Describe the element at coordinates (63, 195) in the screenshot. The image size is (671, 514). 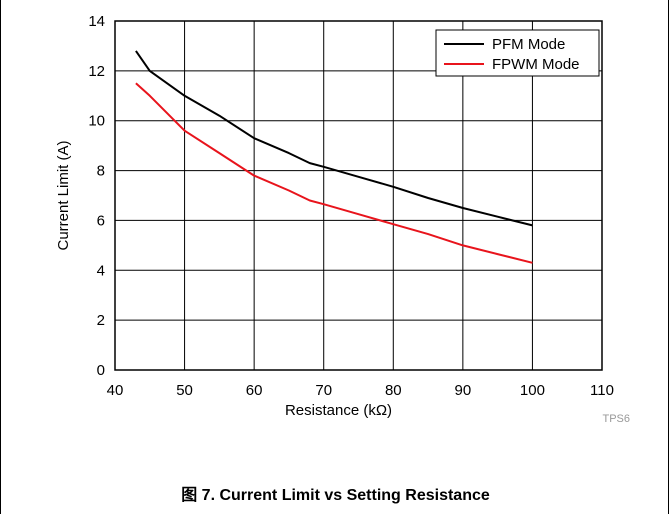
I see `y-axis-label: Current Limit (A)` at that location.